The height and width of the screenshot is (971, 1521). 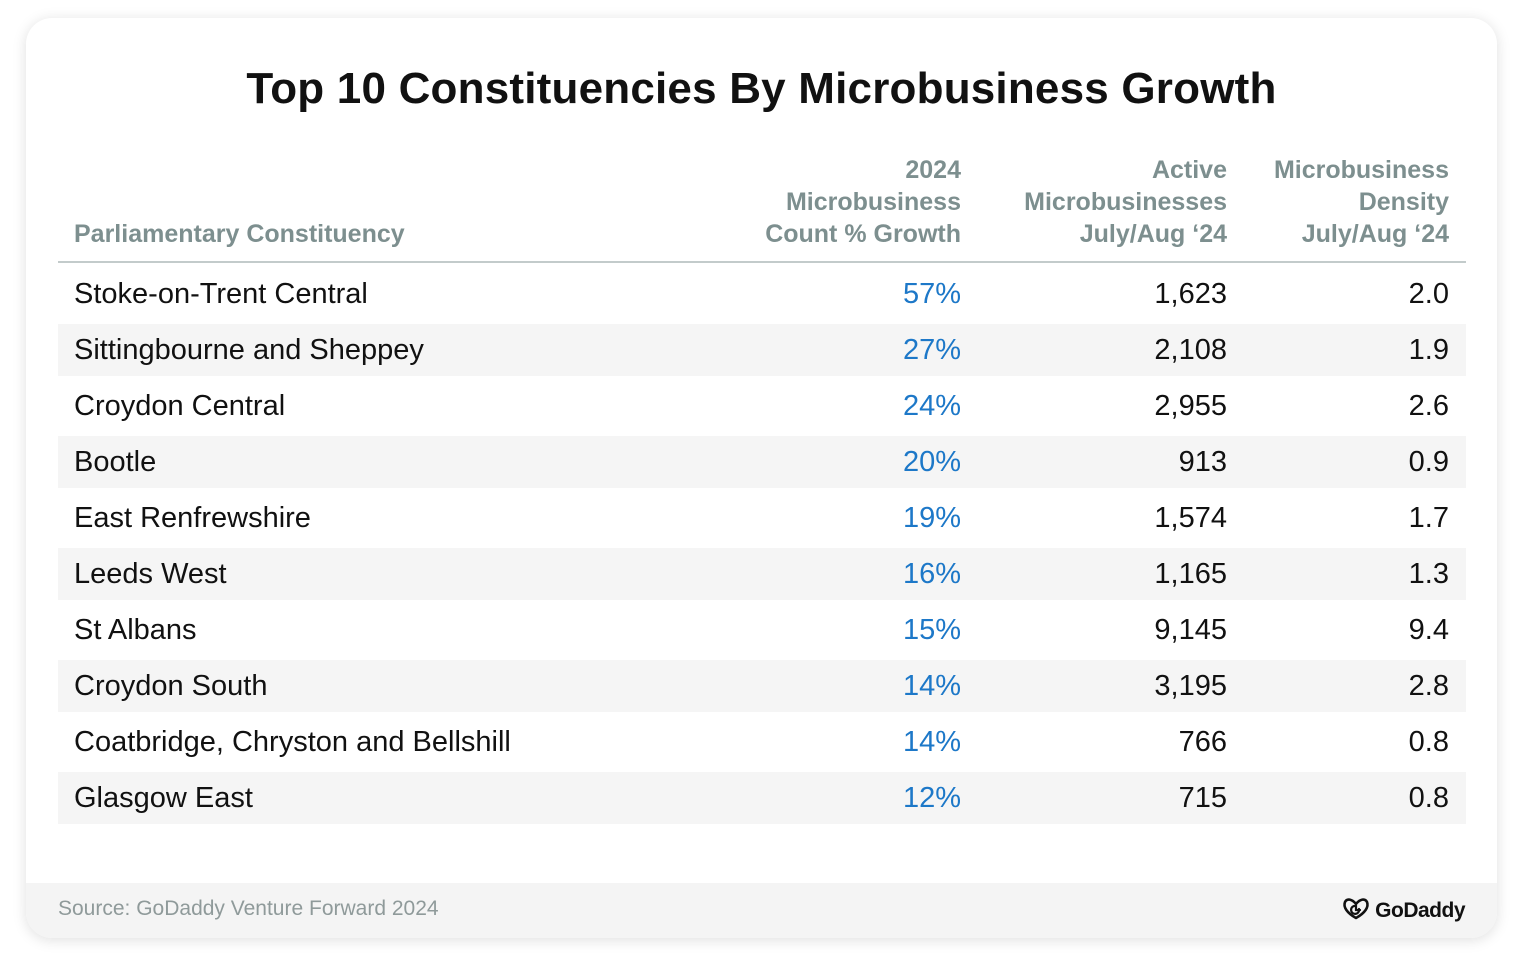 I want to click on table-row: St Albans 15% 9,145 9.4, so click(x=762, y=630).